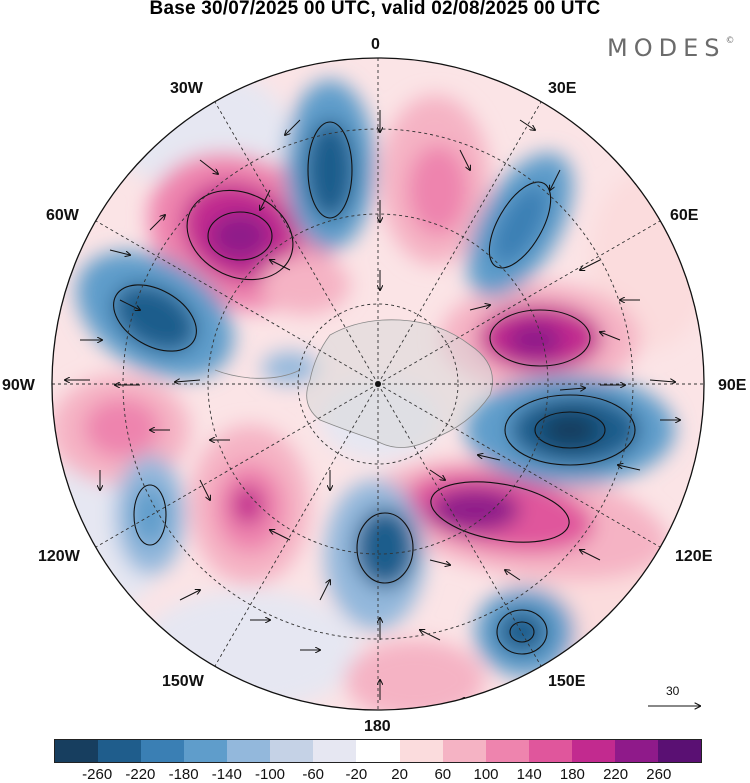 This screenshot has height=783, width=750. I want to click on colorbar-tick-label: 20, so click(399, 774).